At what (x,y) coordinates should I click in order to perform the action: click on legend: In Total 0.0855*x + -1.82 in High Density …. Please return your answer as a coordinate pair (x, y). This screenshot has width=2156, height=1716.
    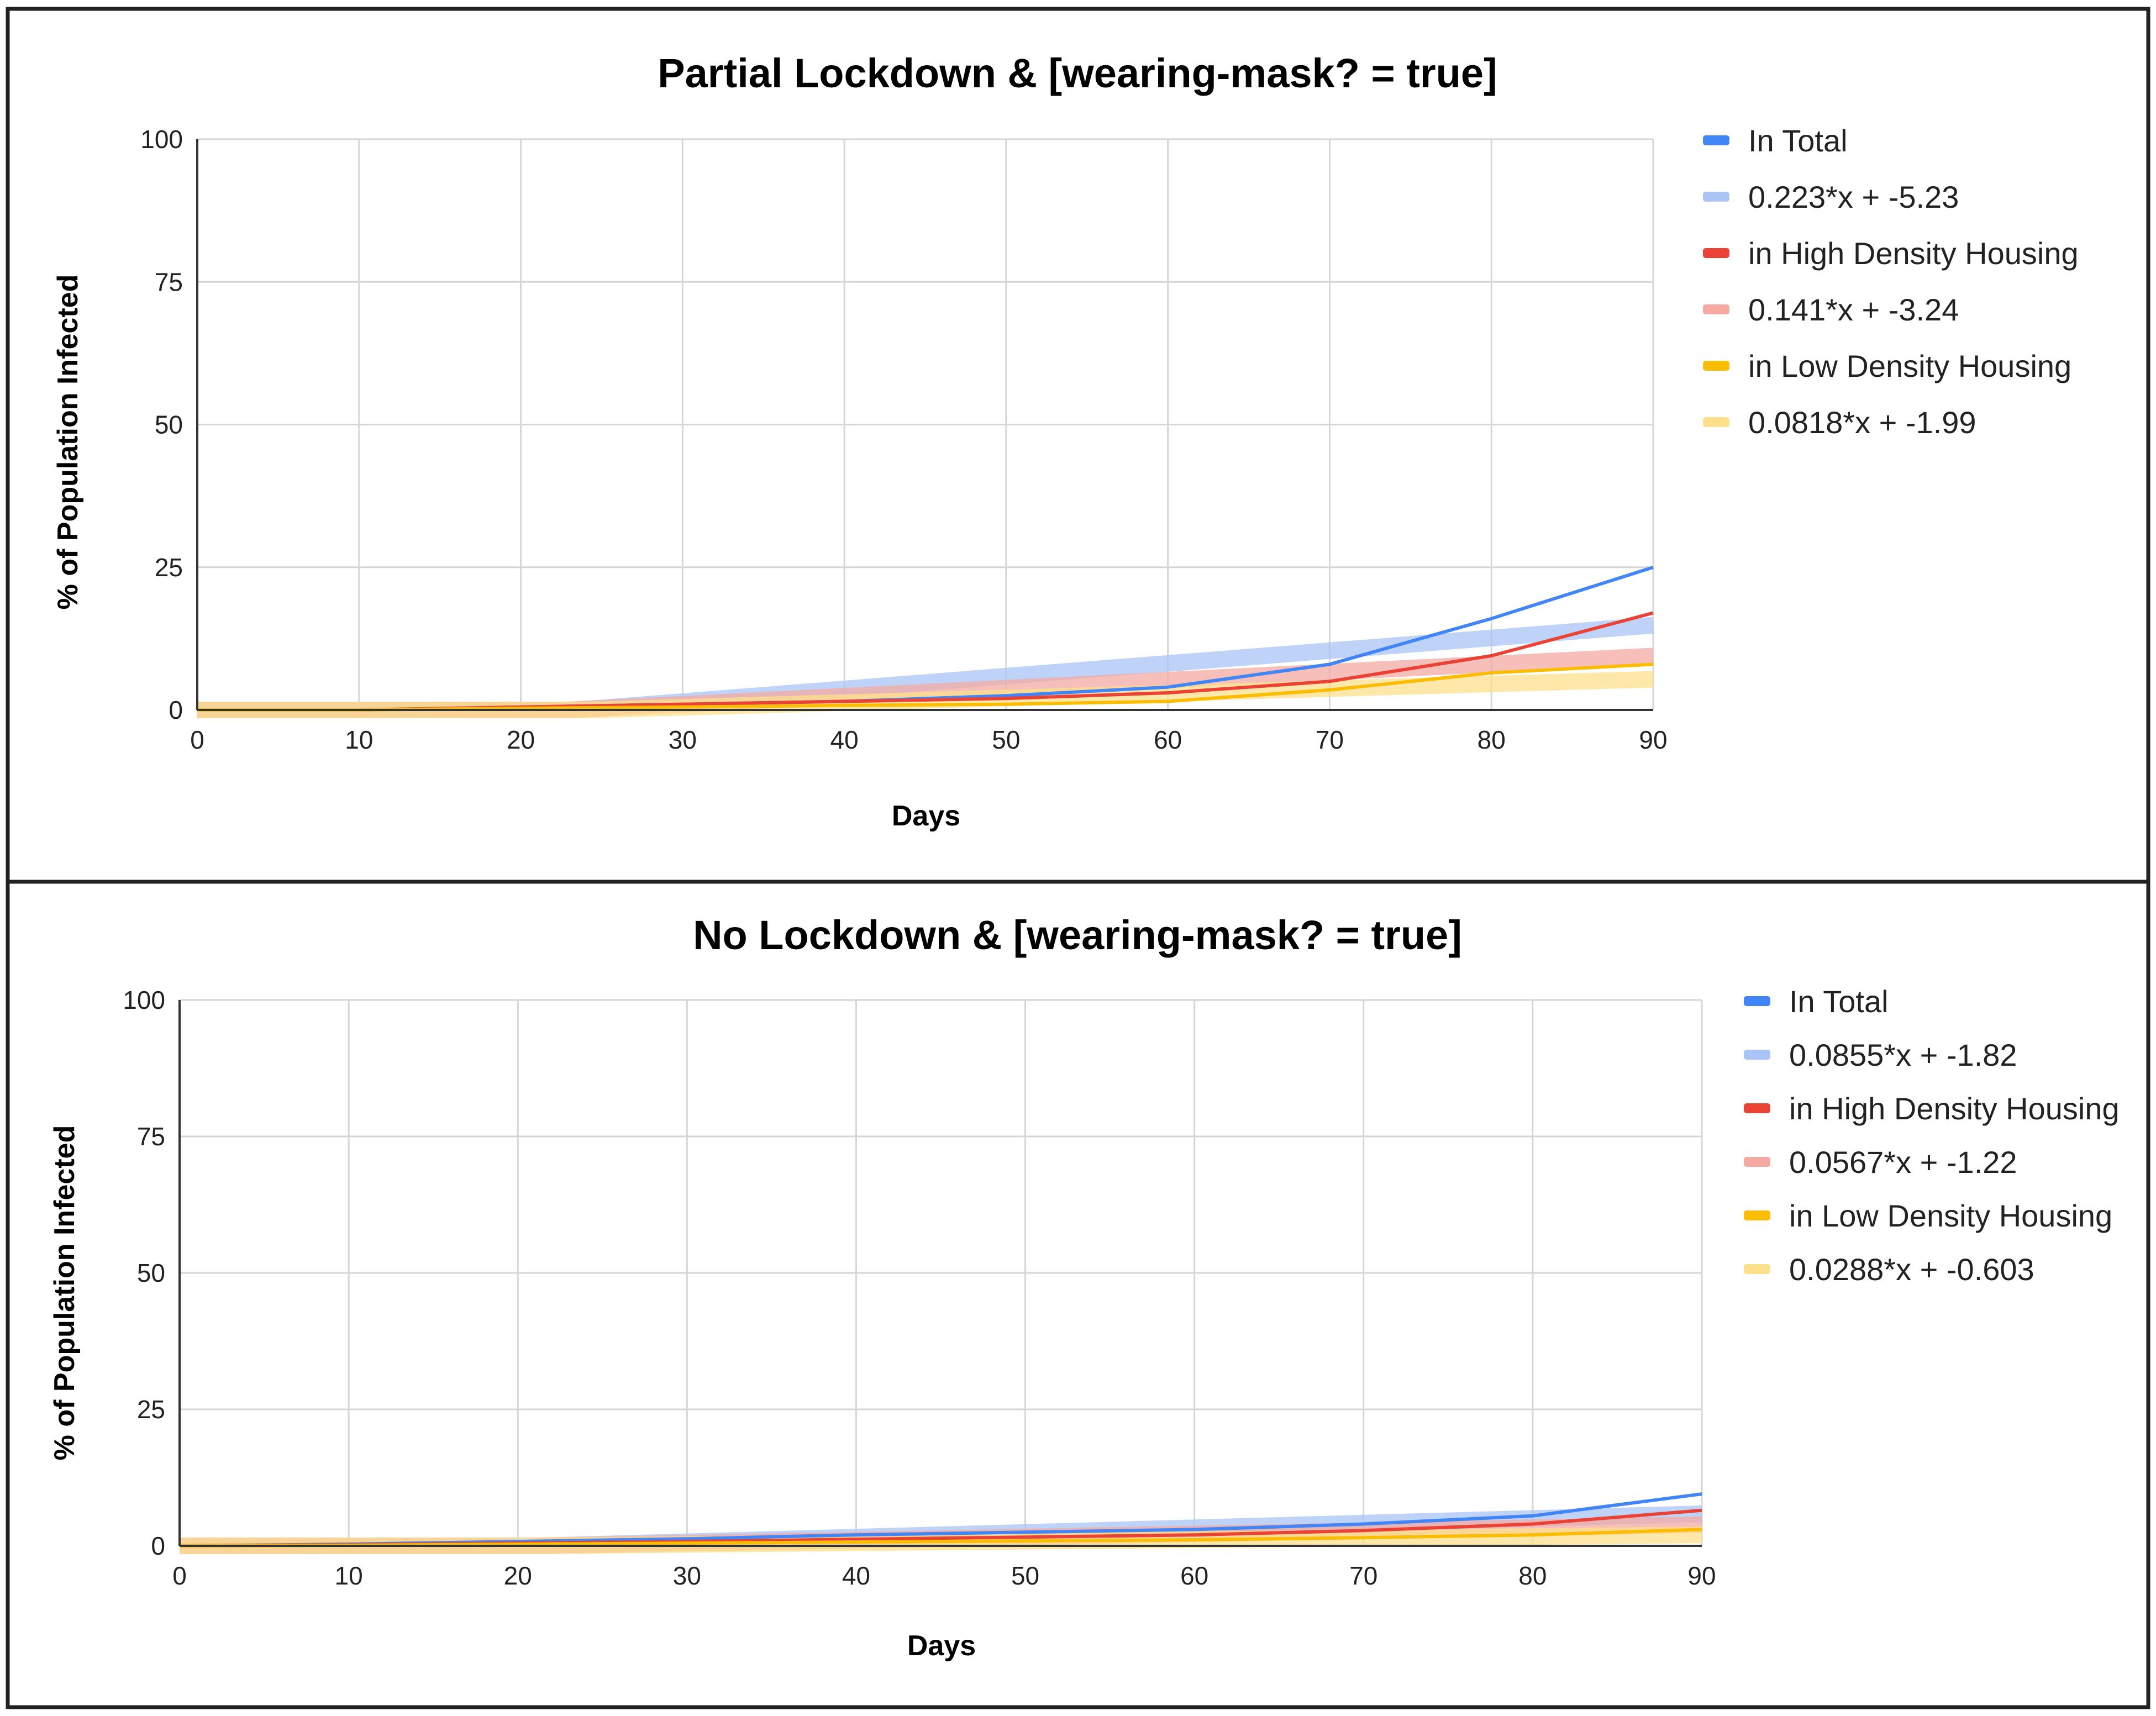
    Looking at the image, I should click on (1932, 1135).